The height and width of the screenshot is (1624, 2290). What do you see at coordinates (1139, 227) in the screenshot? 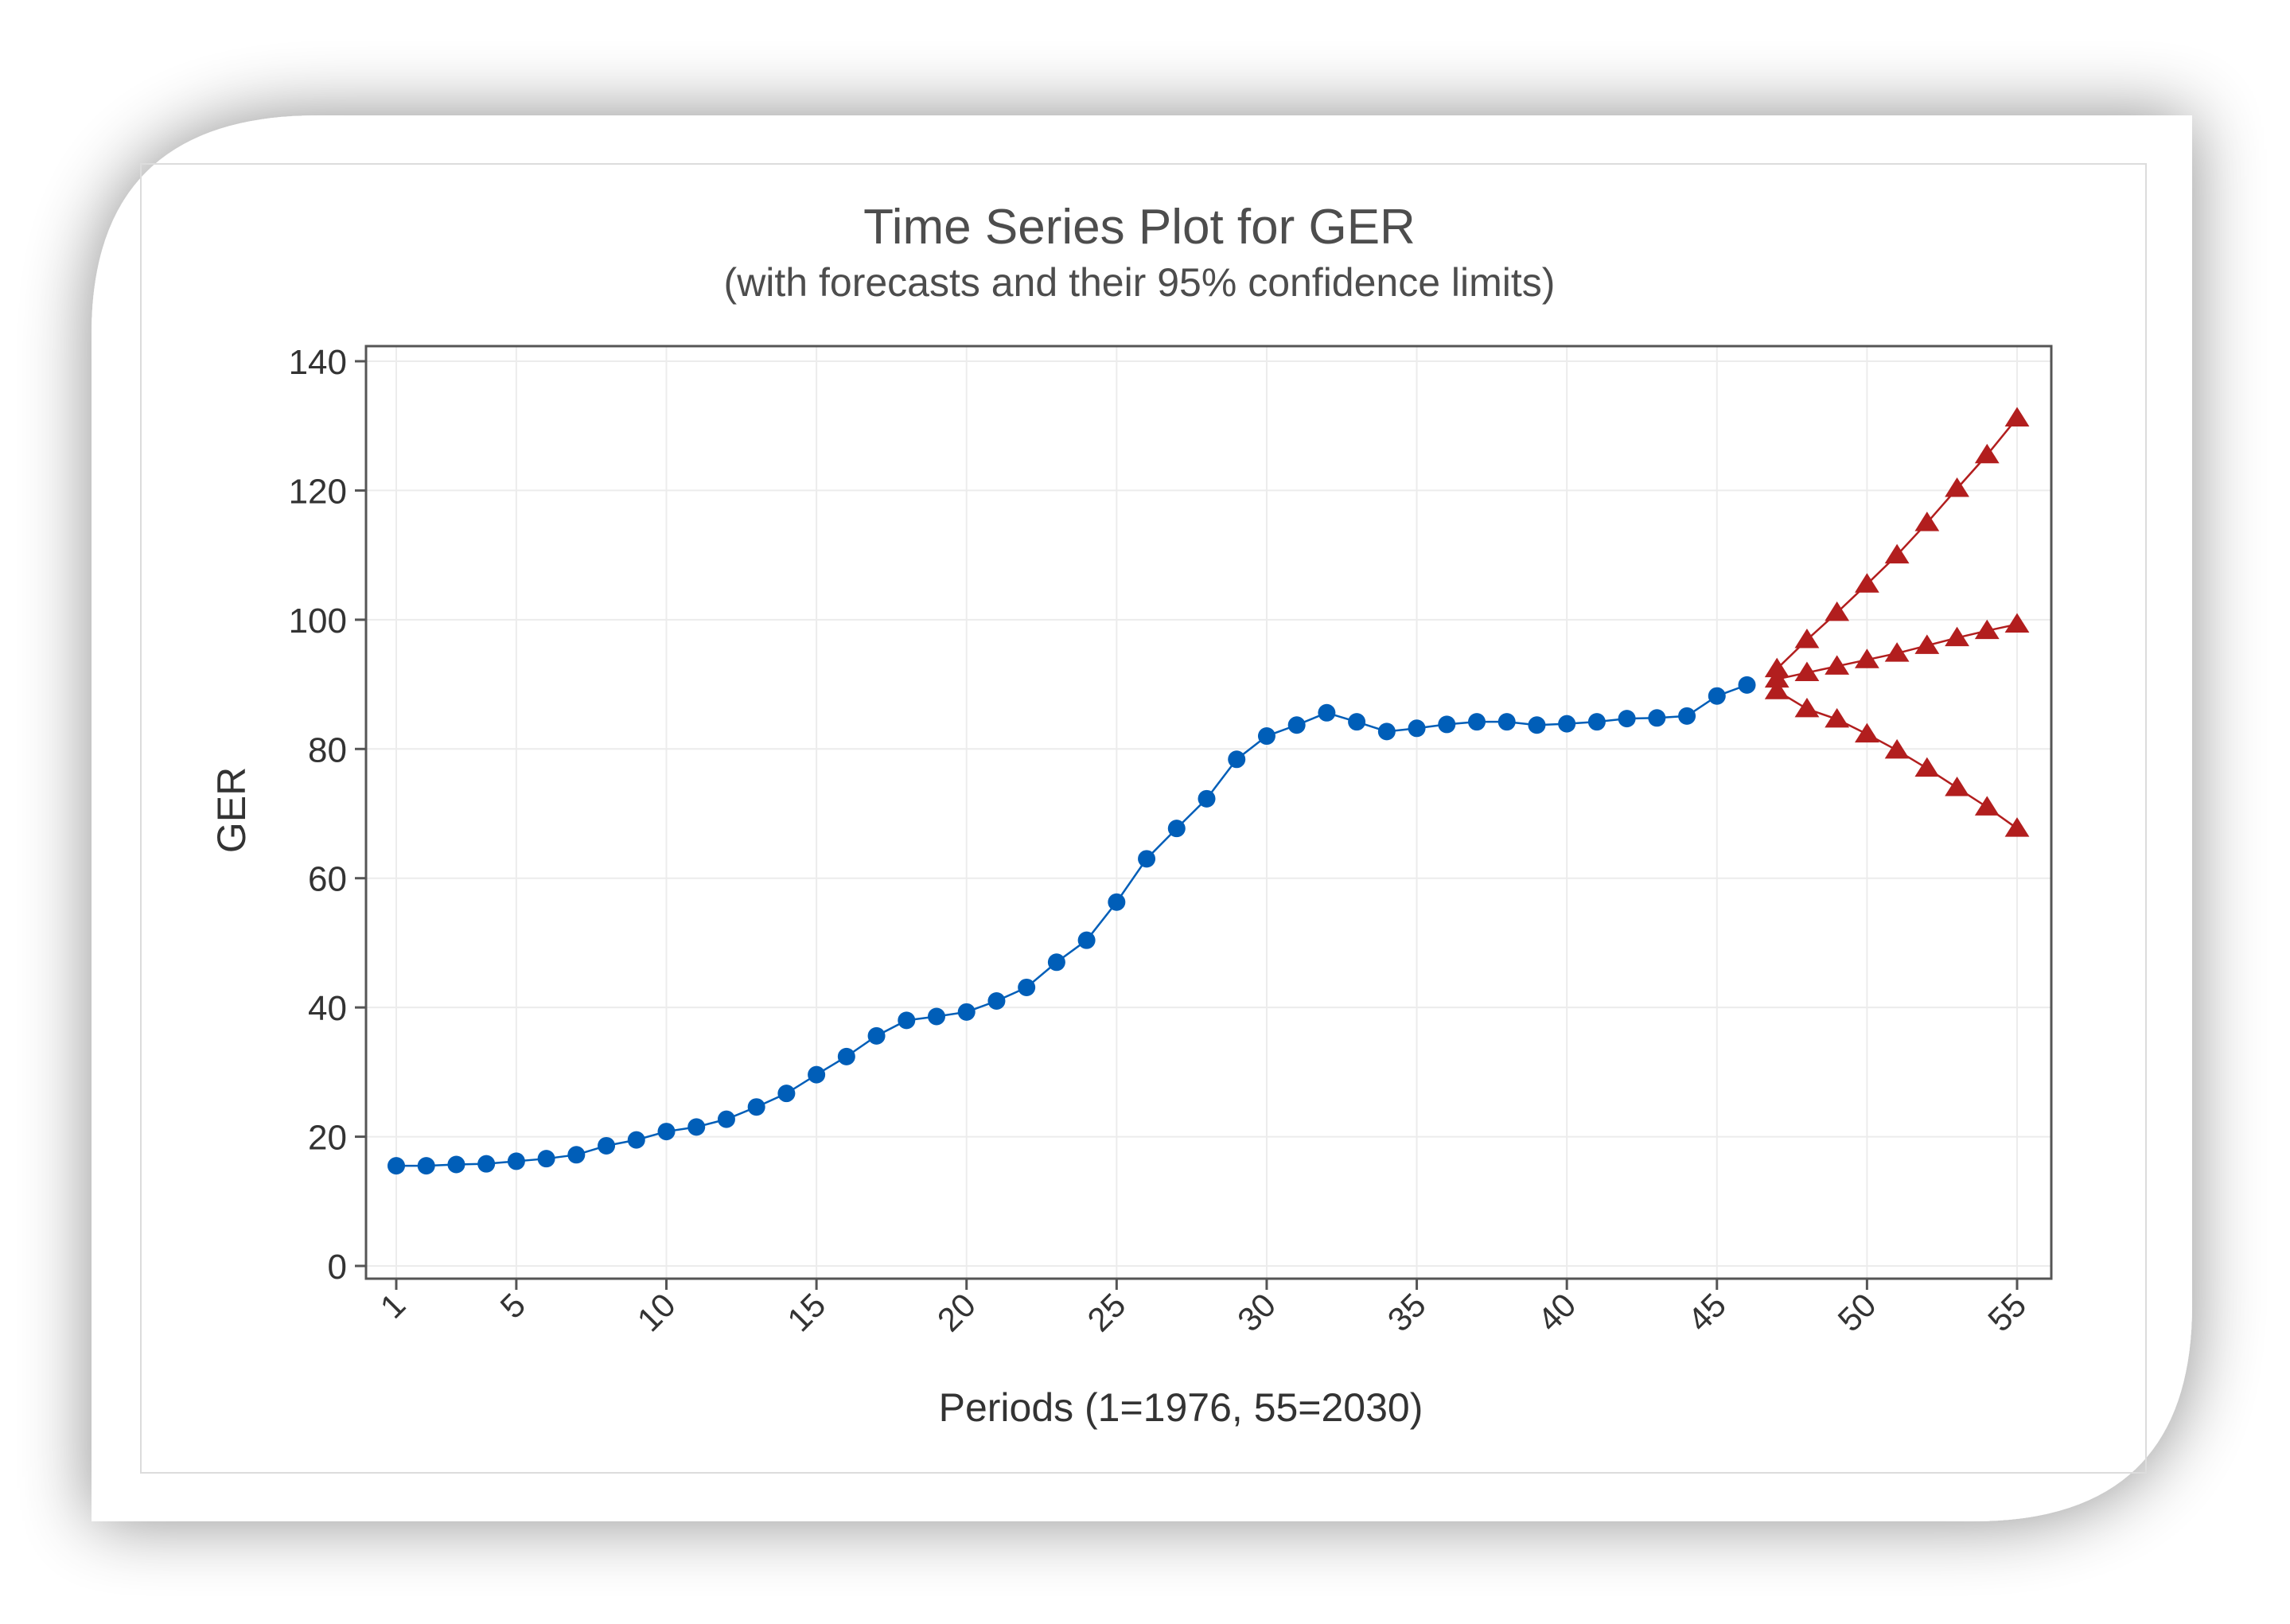
I see `chart-title: Time Series Plot for GER` at bounding box center [1139, 227].